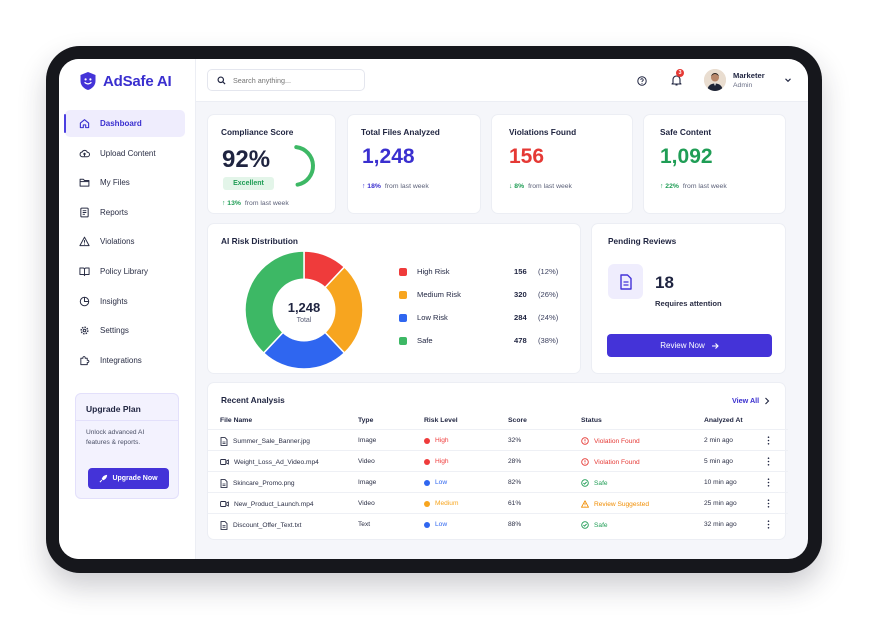 The height and width of the screenshot is (619, 869). I want to click on avatar, so click(715, 80).